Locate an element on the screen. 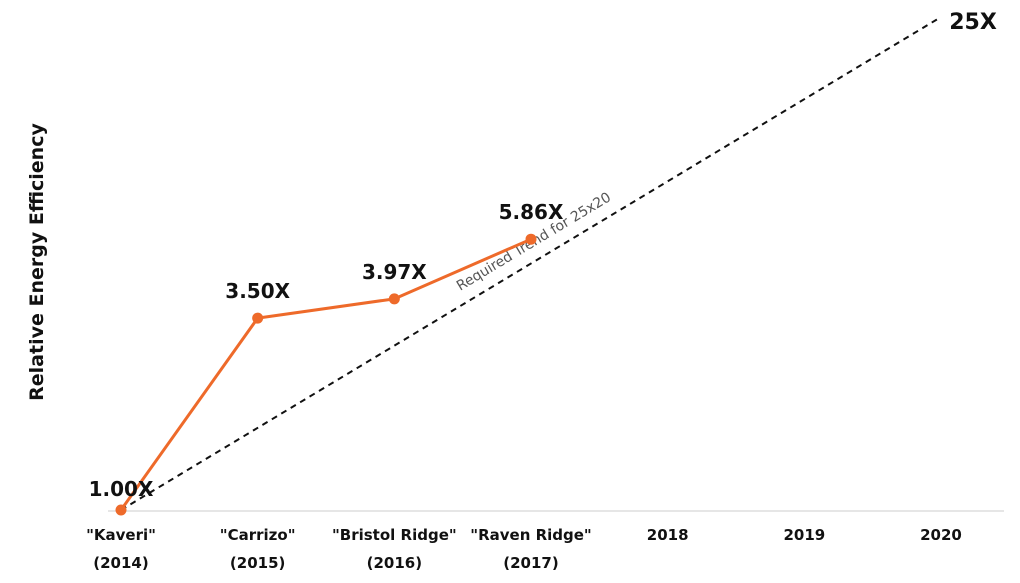  x-tick-label: "Bristol Ridge" (2016) is located at coordinates (394, 549).